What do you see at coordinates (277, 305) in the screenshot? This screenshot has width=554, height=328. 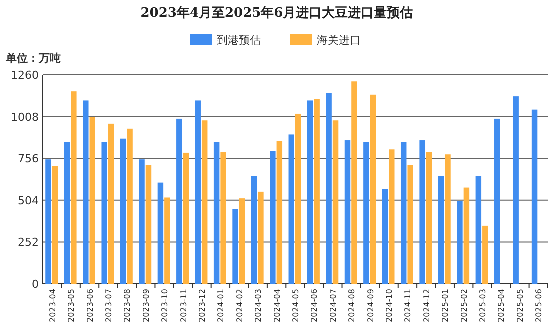 I see `x-tick-label: 2024-04` at bounding box center [277, 305].